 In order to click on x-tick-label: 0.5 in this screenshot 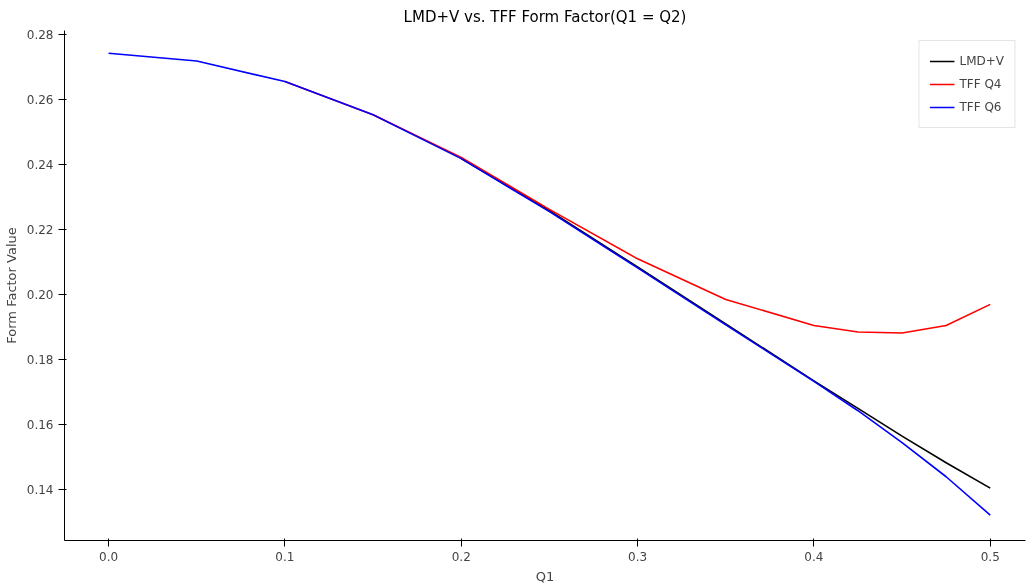, I will do `click(990, 556)`.